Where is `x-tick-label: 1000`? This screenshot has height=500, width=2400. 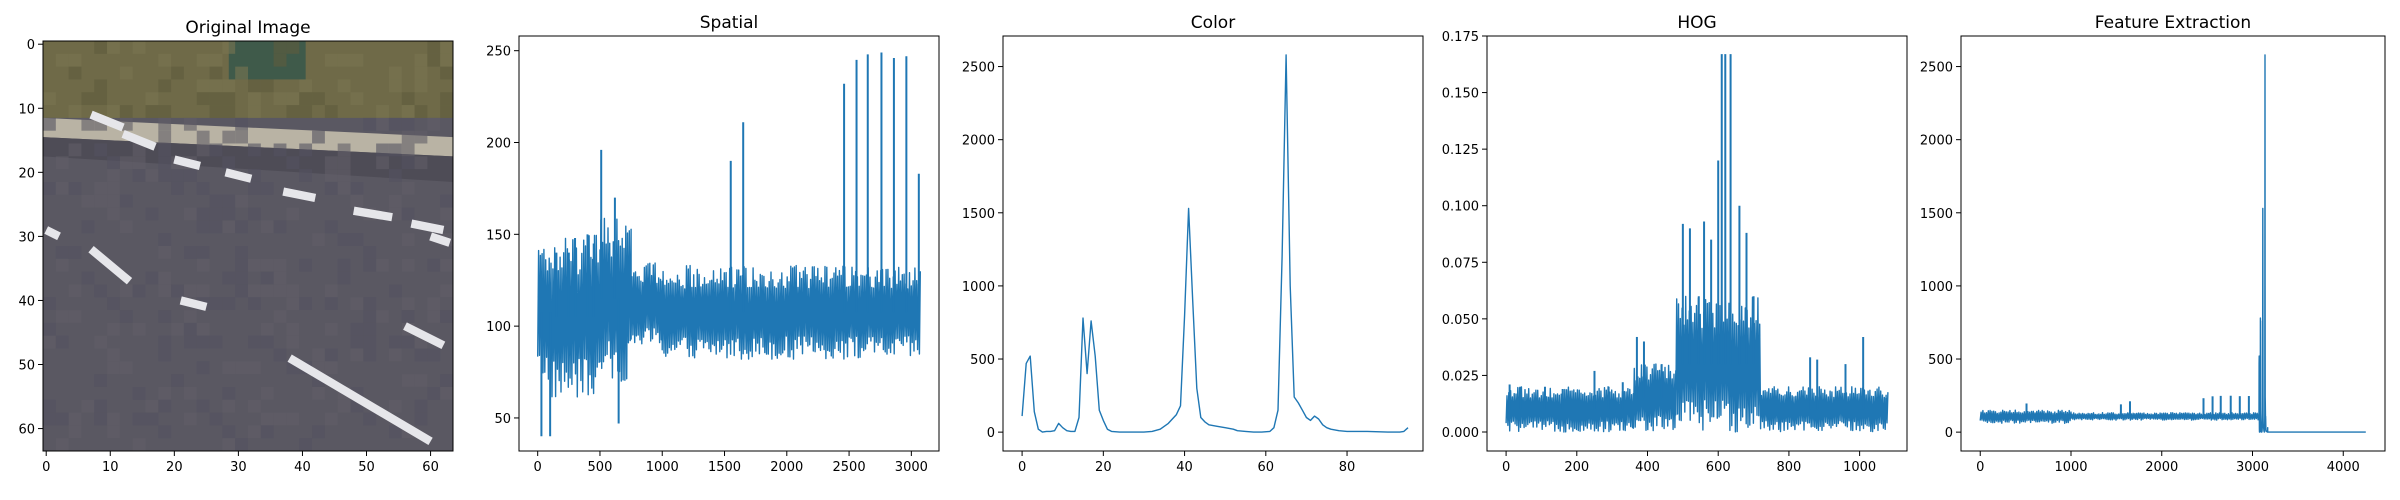
x-tick-label: 1000 is located at coordinates (2070, 467).